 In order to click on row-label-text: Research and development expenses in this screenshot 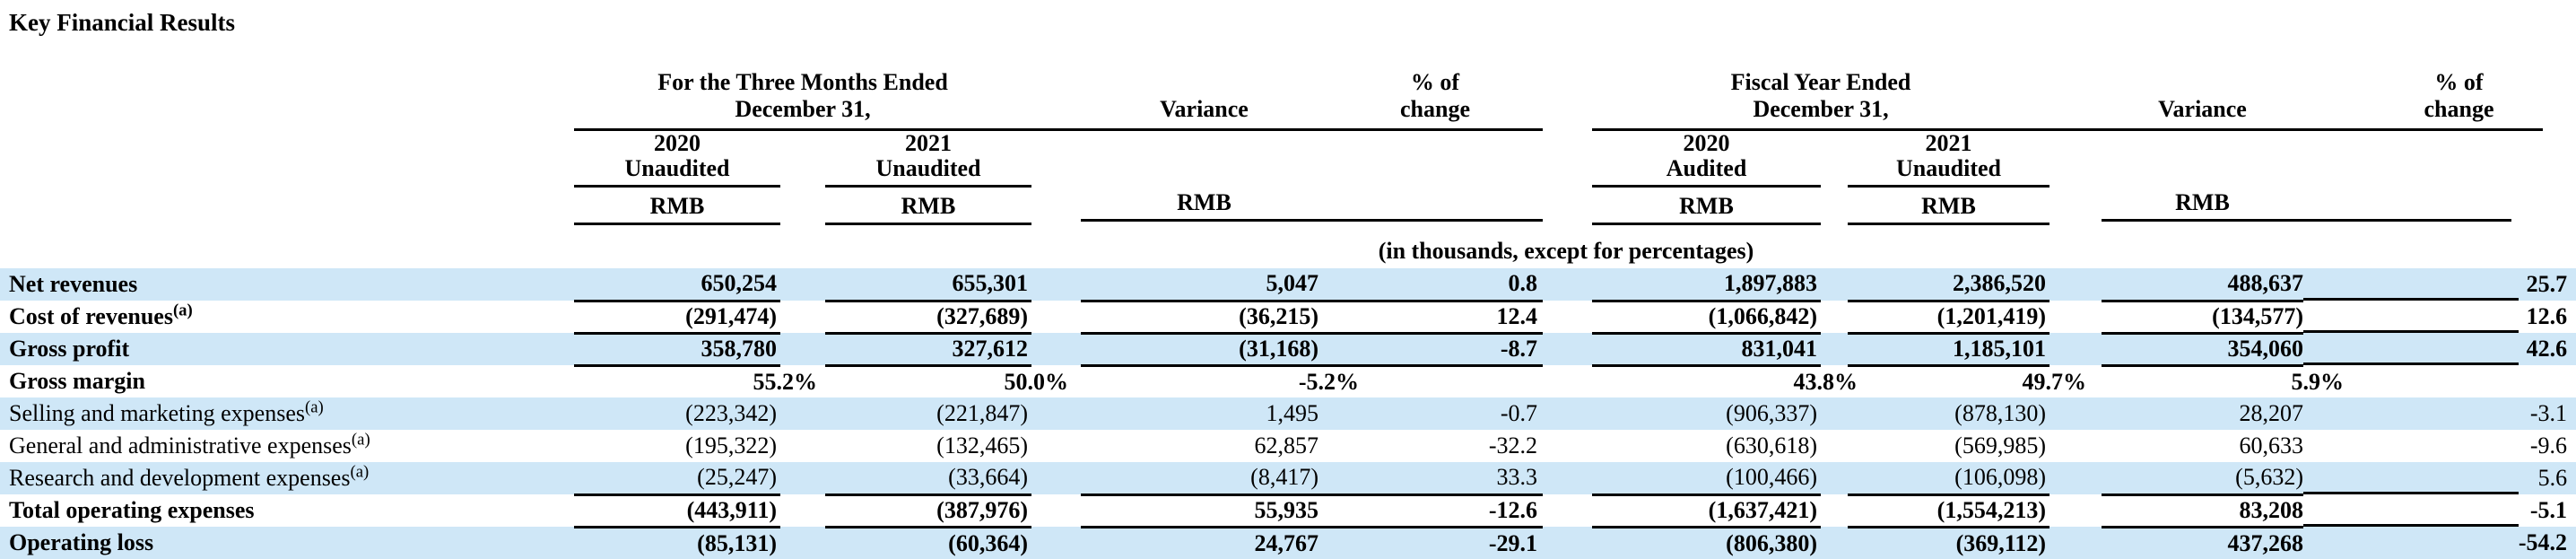, I will do `click(180, 478)`.